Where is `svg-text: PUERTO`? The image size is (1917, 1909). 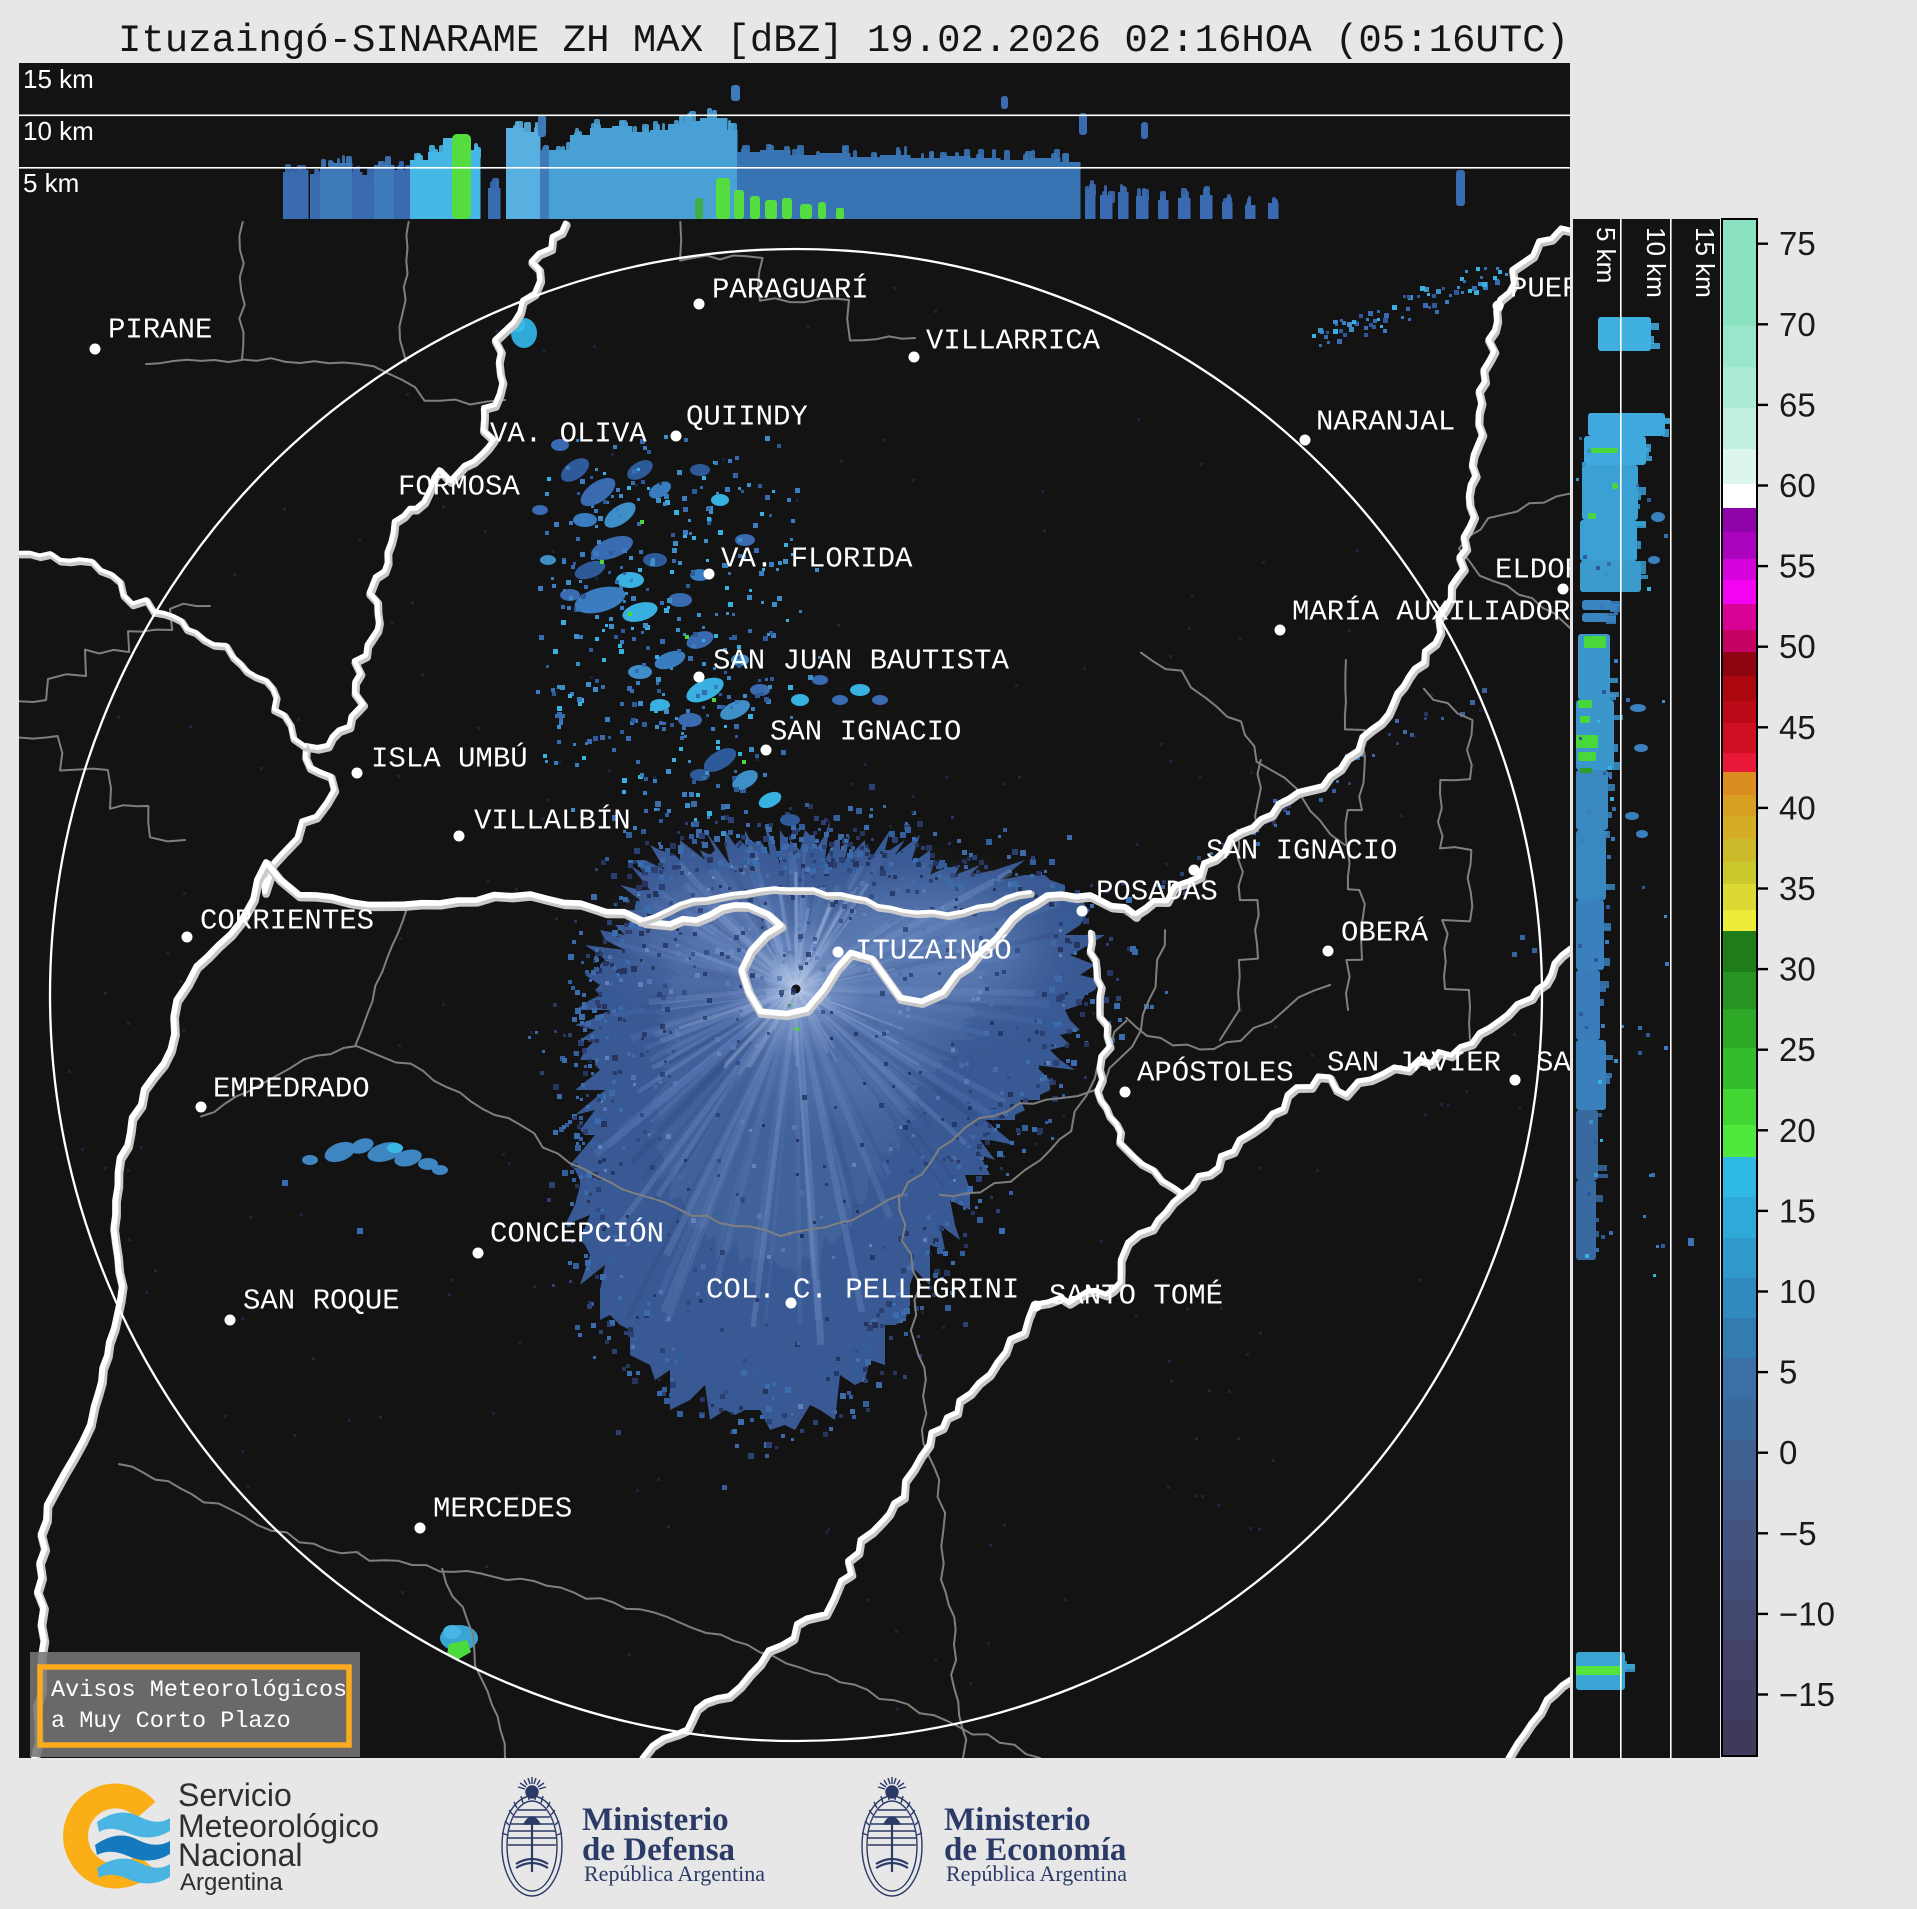 svg-text: PUERTO is located at coordinates (1562, 288).